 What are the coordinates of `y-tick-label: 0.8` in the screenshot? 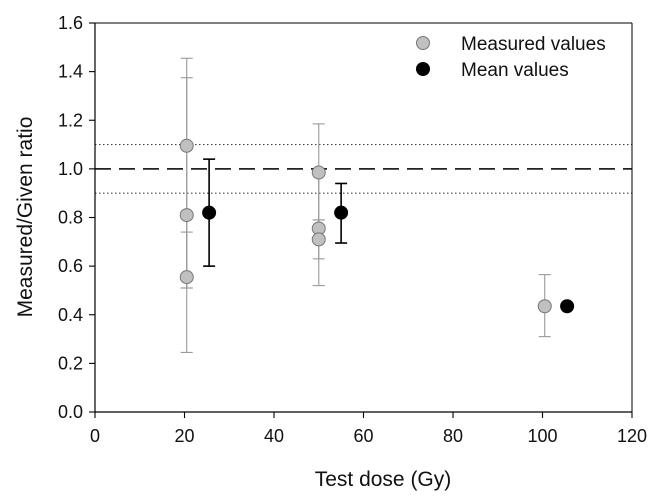 It's located at (70, 218).